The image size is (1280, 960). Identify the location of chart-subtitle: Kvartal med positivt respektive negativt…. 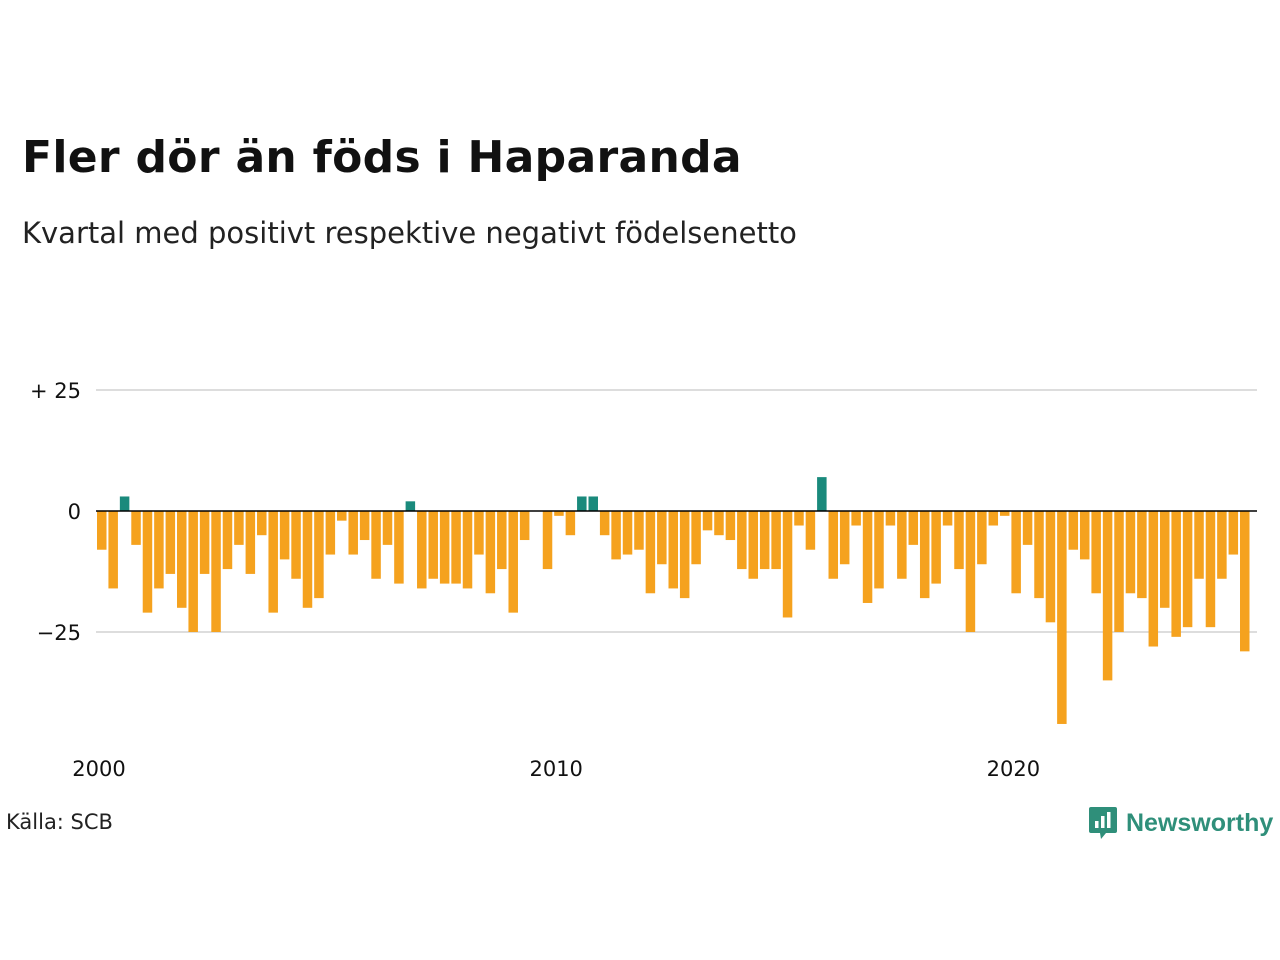
(409, 233).